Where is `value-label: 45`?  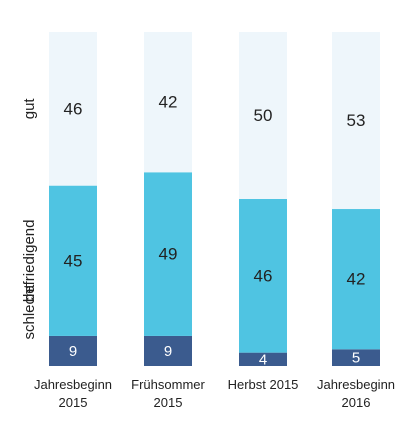 value-label: 45 is located at coordinates (73, 260).